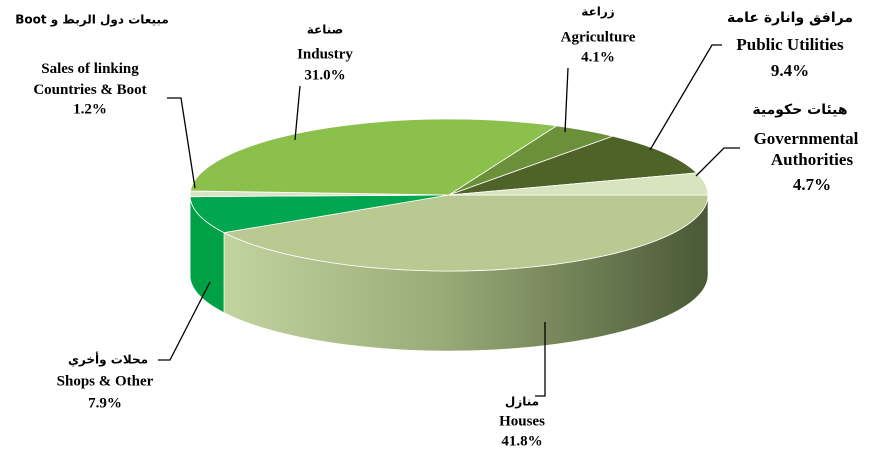 The width and height of the screenshot is (890, 459). What do you see at coordinates (598, 57) in the screenshot?
I see `value-label: 4.1%` at bounding box center [598, 57].